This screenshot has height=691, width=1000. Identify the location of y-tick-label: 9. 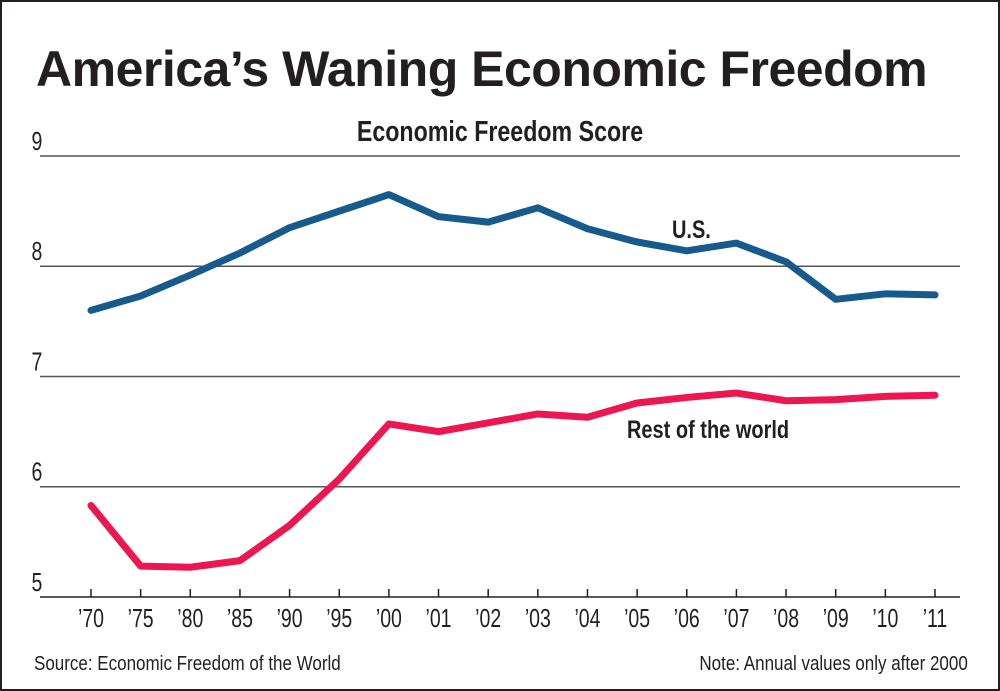
(37, 140).